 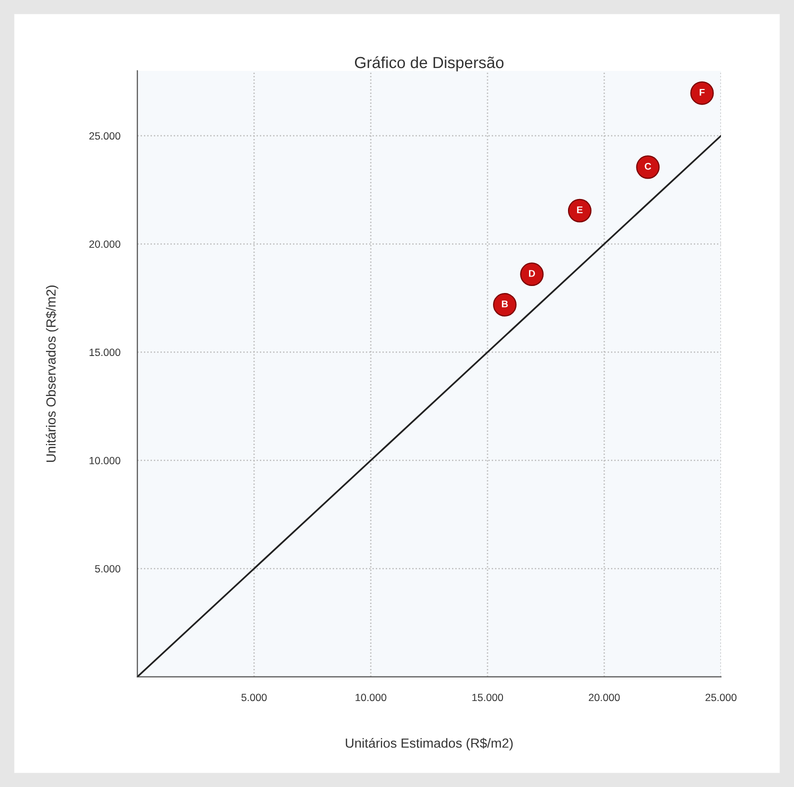 I want to click on annotation: B, so click(x=505, y=304).